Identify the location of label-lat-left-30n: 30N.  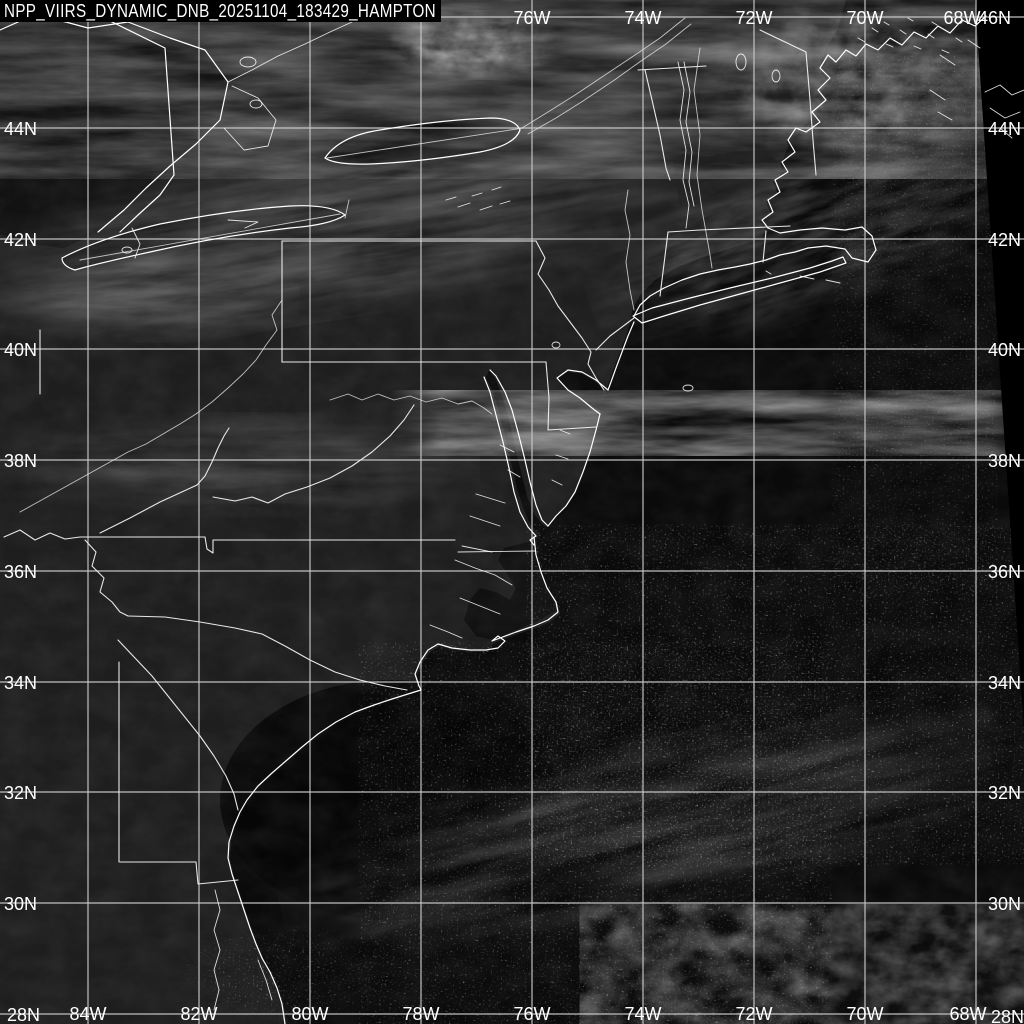
(20, 904).